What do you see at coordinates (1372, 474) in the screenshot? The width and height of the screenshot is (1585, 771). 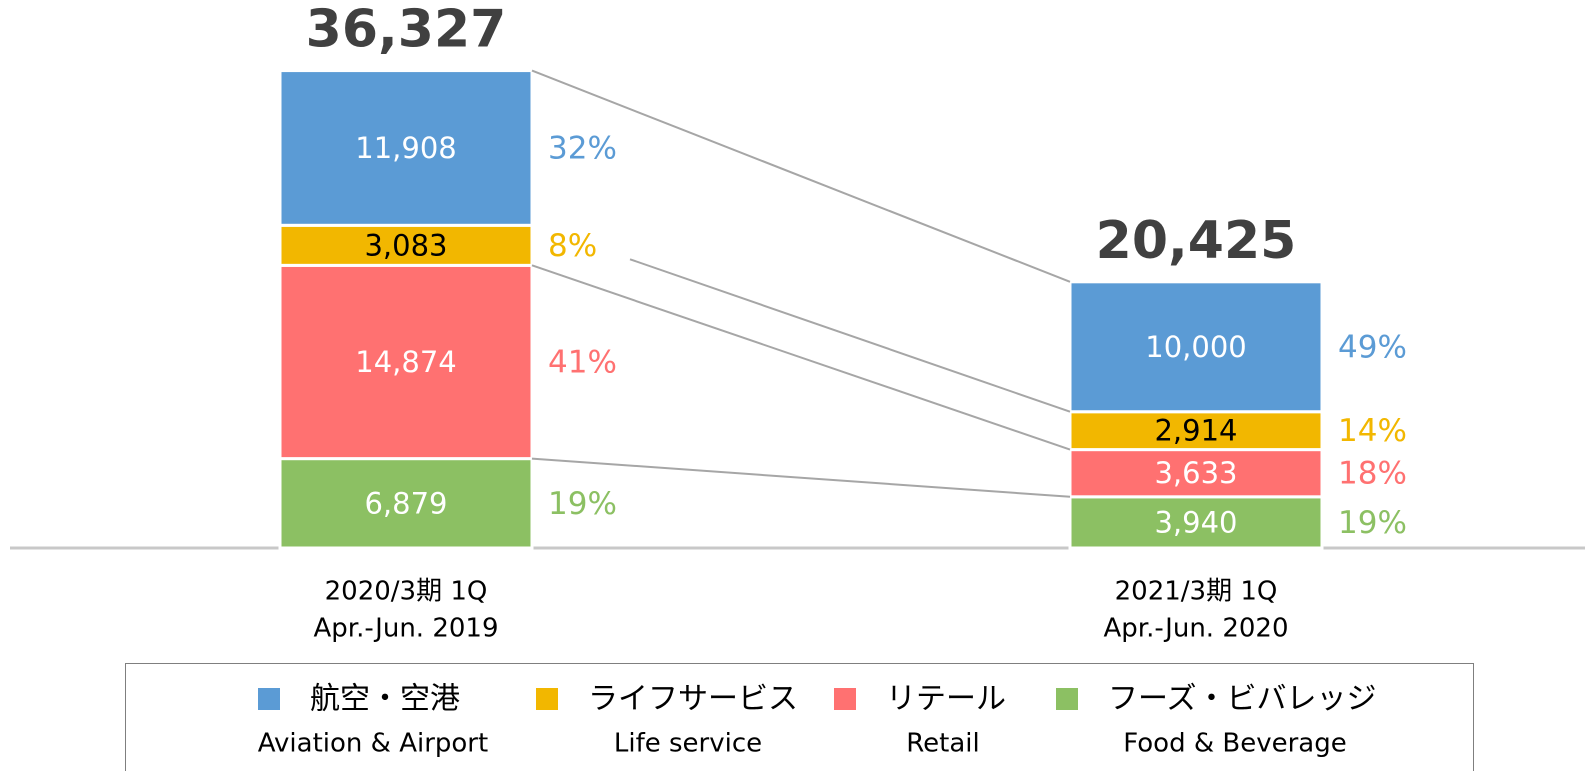 I see `share-label: 18%` at bounding box center [1372, 474].